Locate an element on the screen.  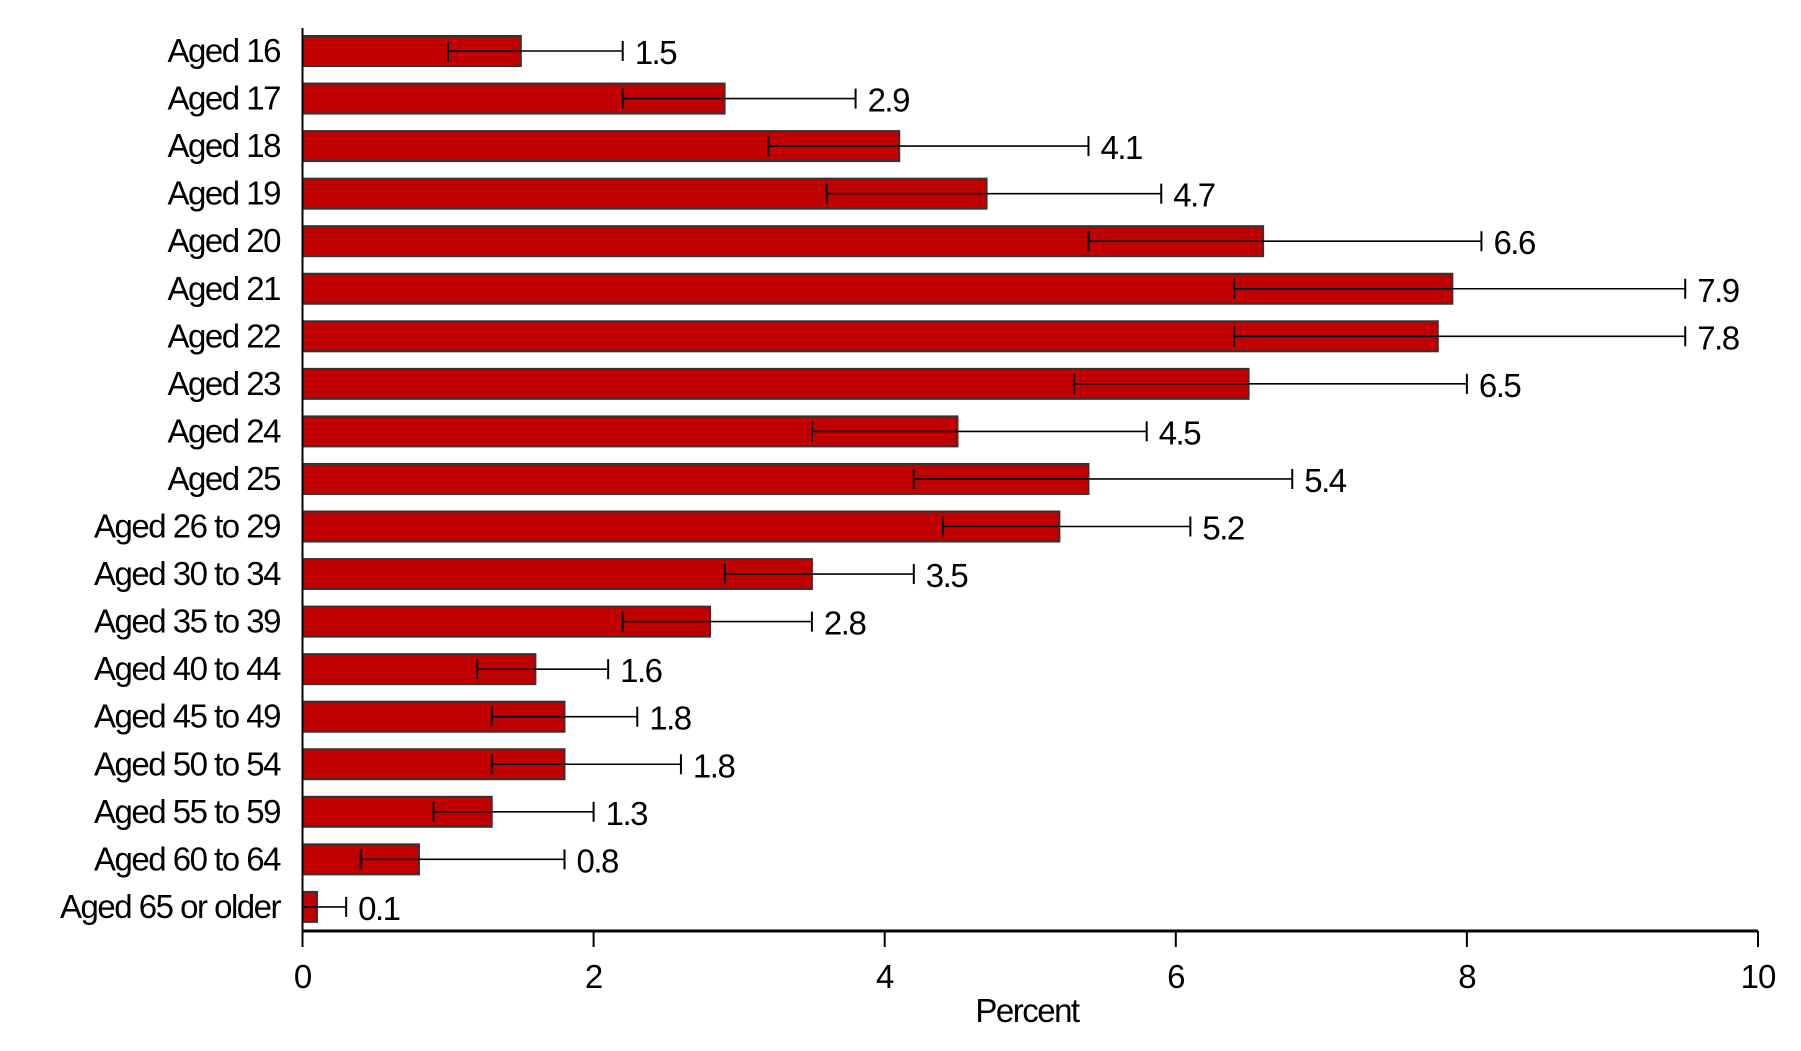
category-label: Aged 23 is located at coordinates (224, 383).